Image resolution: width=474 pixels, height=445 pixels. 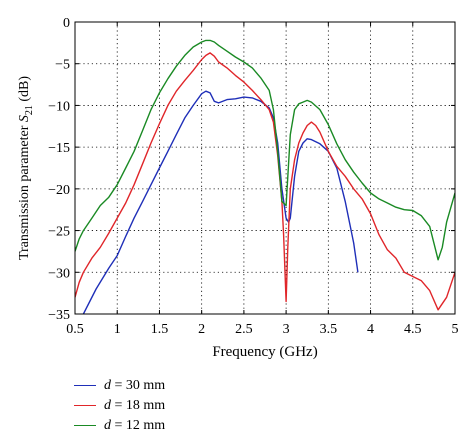 I want to click on legend-label-d12: d = 12 mm, so click(x=134, y=426).